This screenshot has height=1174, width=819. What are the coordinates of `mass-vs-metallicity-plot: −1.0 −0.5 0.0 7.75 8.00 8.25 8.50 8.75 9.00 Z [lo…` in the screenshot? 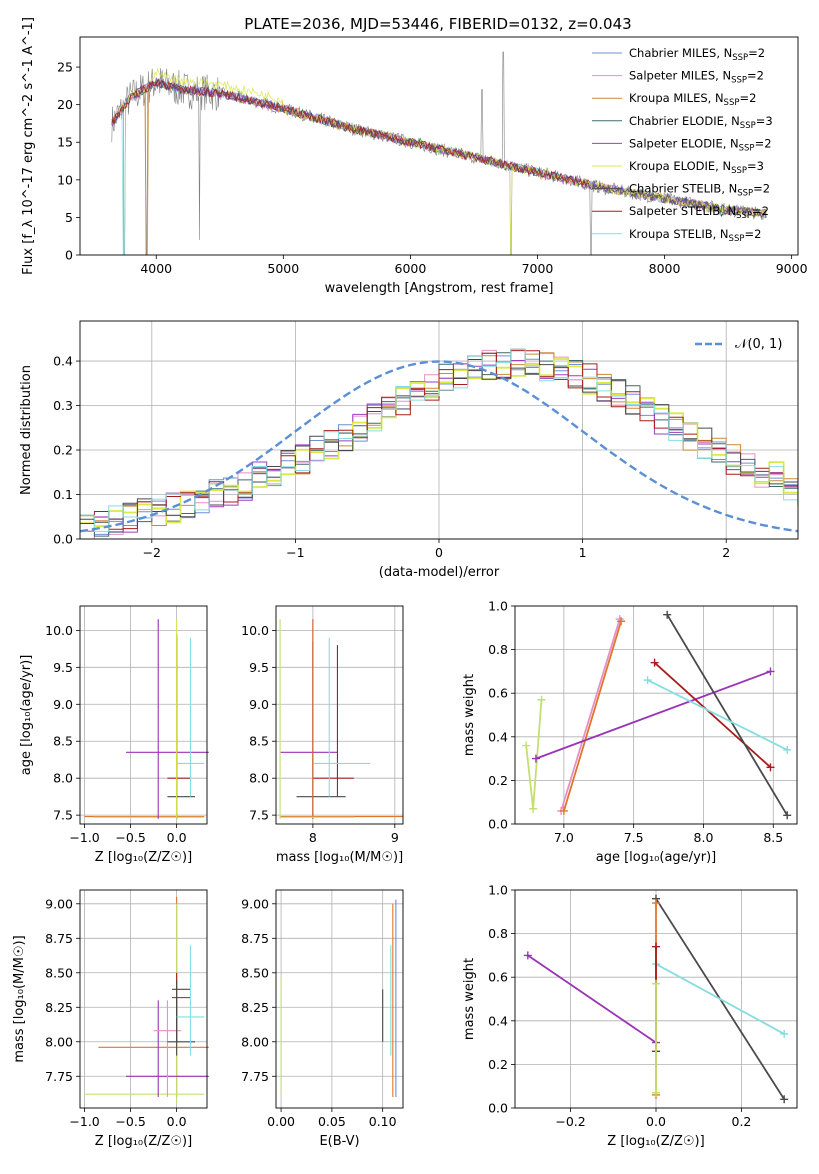 It's located at (110, 1019).